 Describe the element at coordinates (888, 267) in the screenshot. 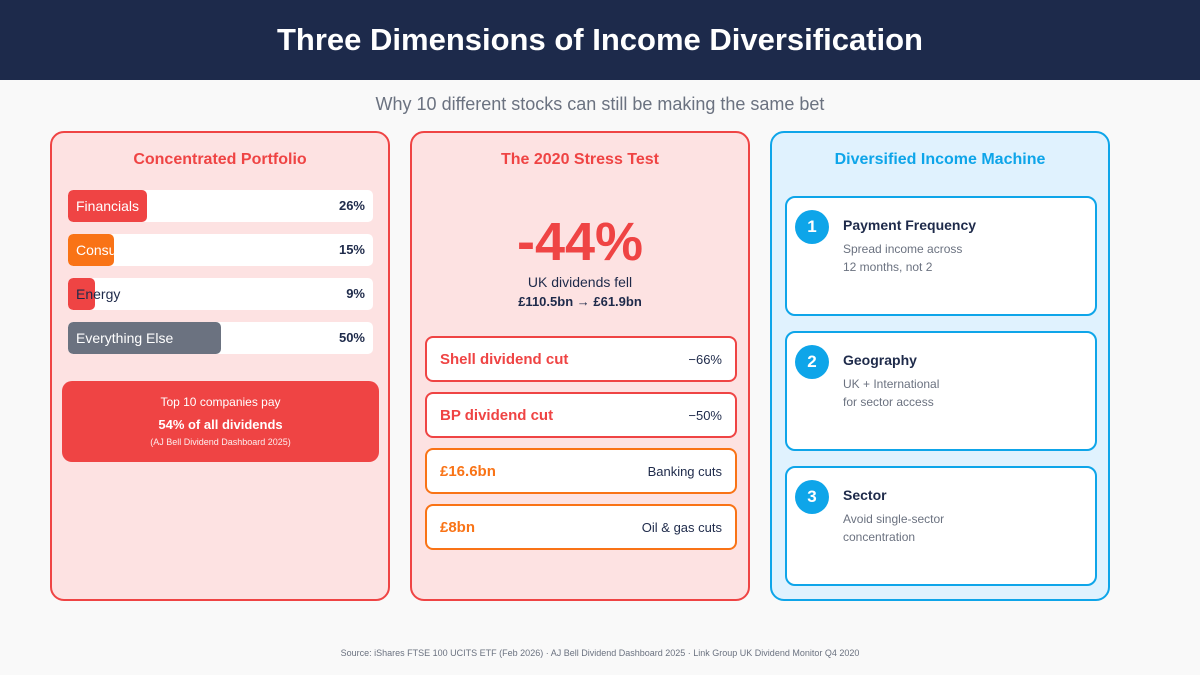

I see `desc-line: 12 months, not 2` at that location.